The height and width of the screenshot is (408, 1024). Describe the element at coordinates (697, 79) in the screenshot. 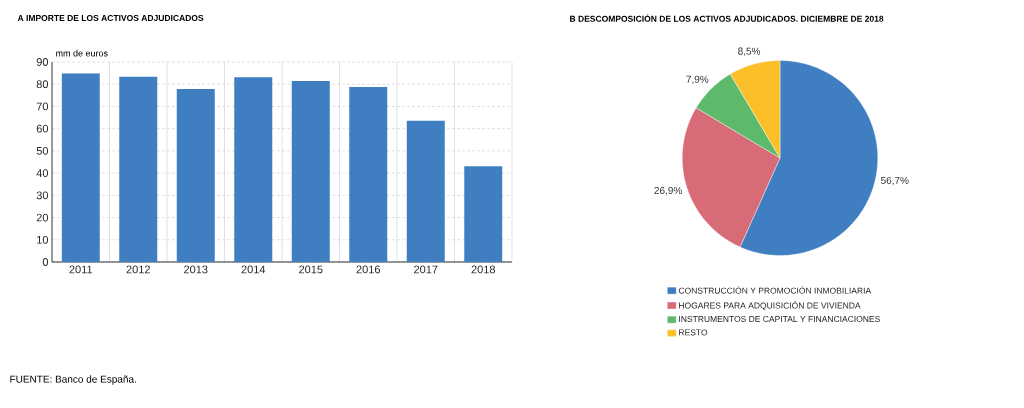

I see `data-label: 7,9%` at that location.